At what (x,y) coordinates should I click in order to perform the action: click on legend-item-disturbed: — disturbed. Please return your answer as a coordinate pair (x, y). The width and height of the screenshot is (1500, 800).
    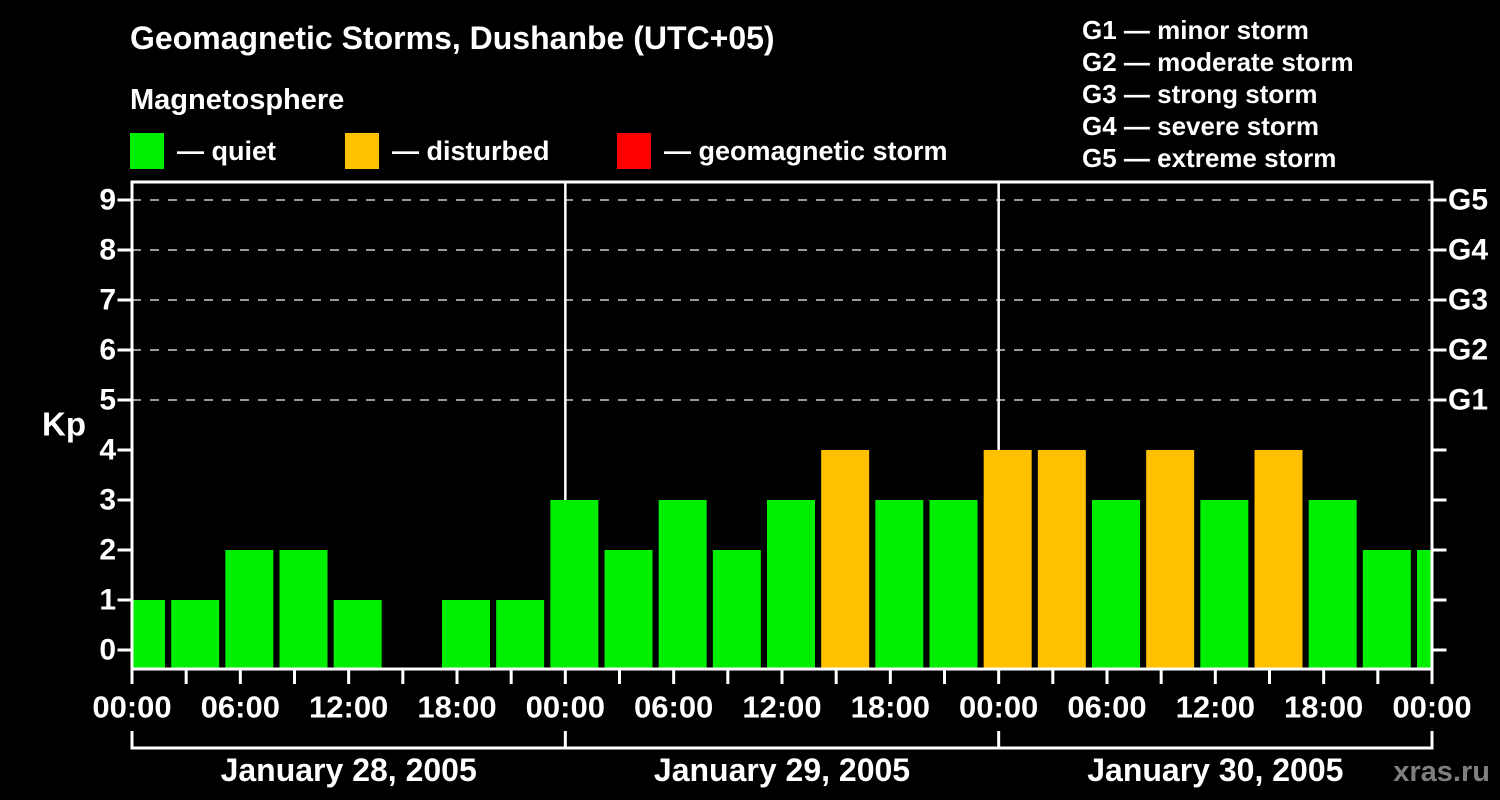
    Looking at the image, I should click on (447, 151).